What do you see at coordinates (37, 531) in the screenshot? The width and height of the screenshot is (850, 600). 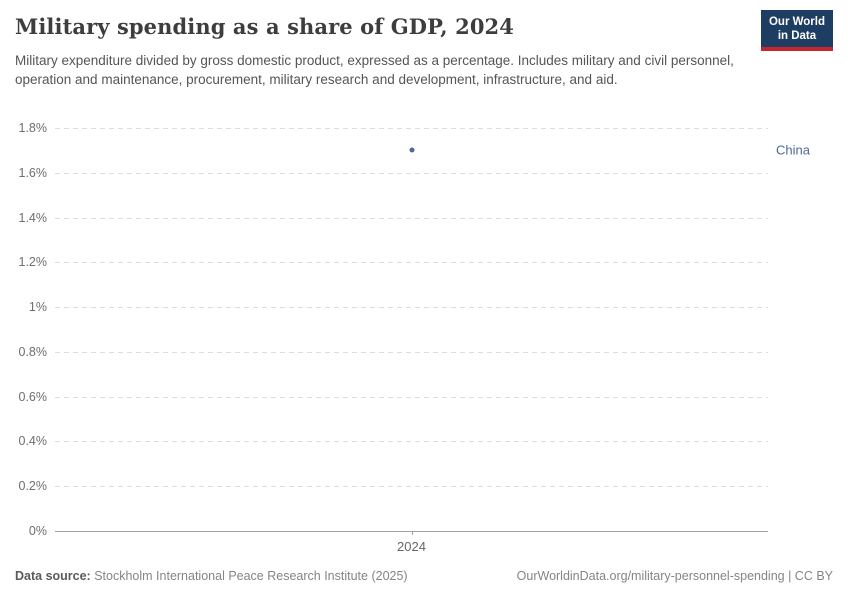 I see `y-tick-label: 0%` at bounding box center [37, 531].